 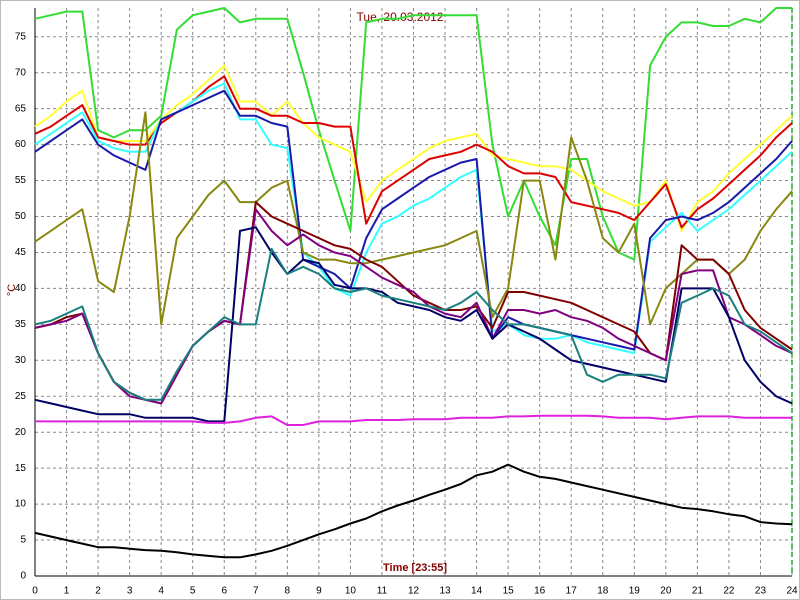 I want to click on y-tick-label: 5, so click(x=23, y=540).